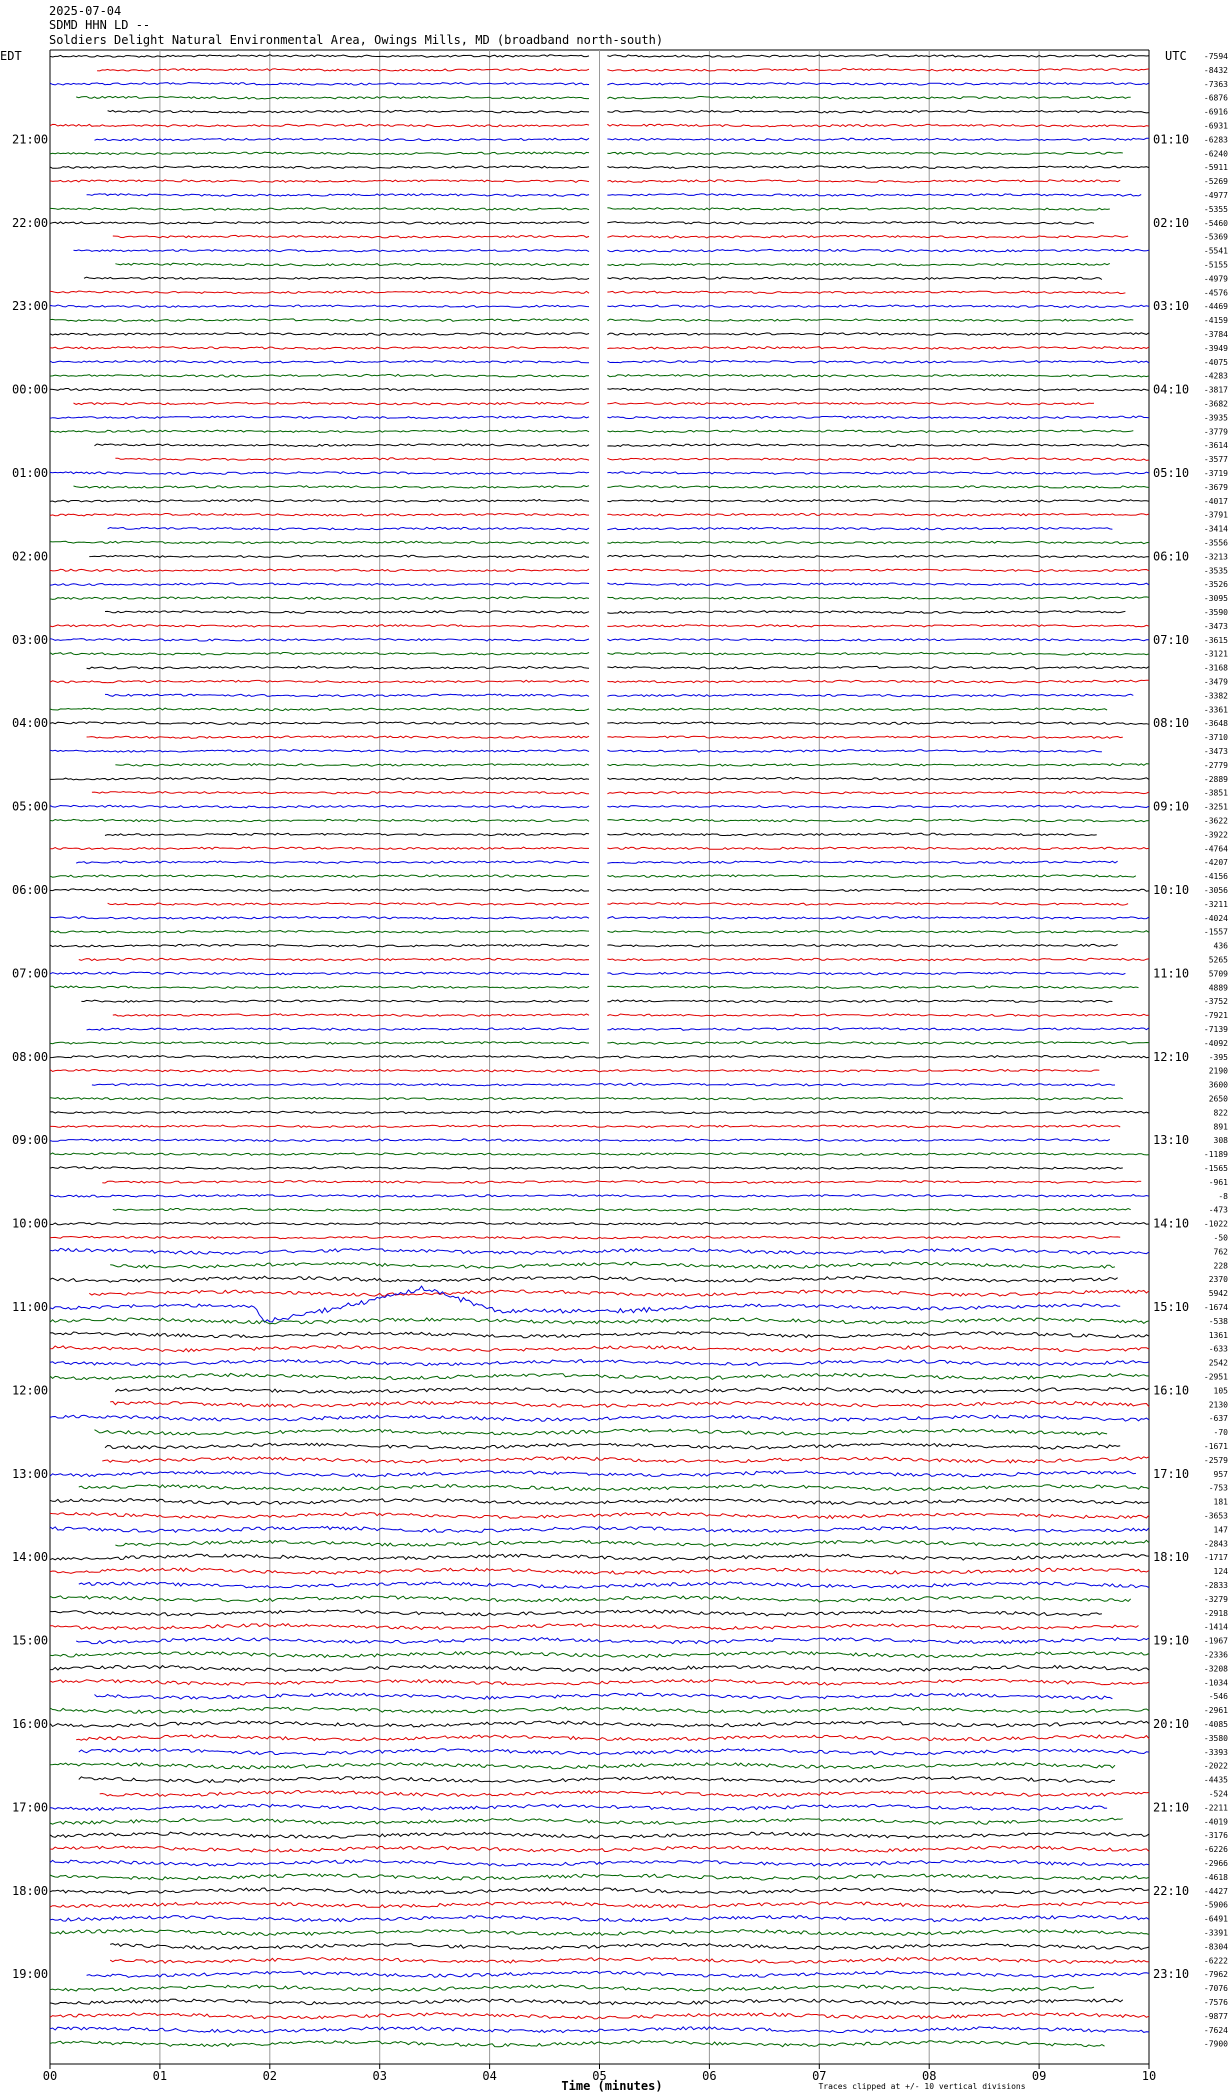 The width and height of the screenshot is (1230, 2094). Describe the element at coordinates (1216, 1905) in the screenshot. I see `trace-offset: -5906` at that location.